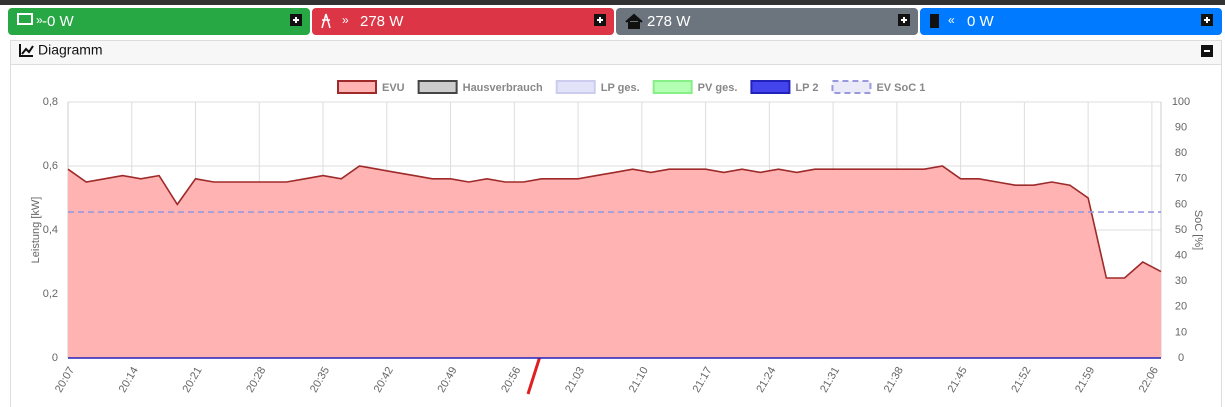  What do you see at coordinates (1181, 281) in the screenshot?
I see `y2-tick-label: 30` at bounding box center [1181, 281].